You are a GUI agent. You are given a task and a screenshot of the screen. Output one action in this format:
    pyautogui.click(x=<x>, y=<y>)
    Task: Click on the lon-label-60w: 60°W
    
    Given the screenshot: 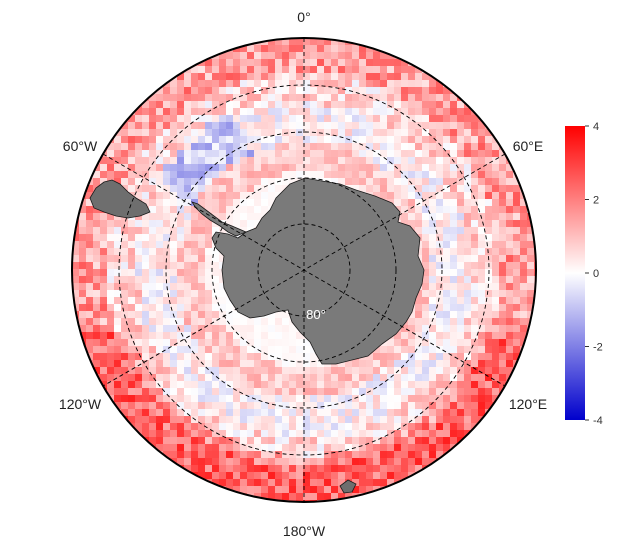 What is the action you would take?
    pyautogui.click(x=80, y=146)
    